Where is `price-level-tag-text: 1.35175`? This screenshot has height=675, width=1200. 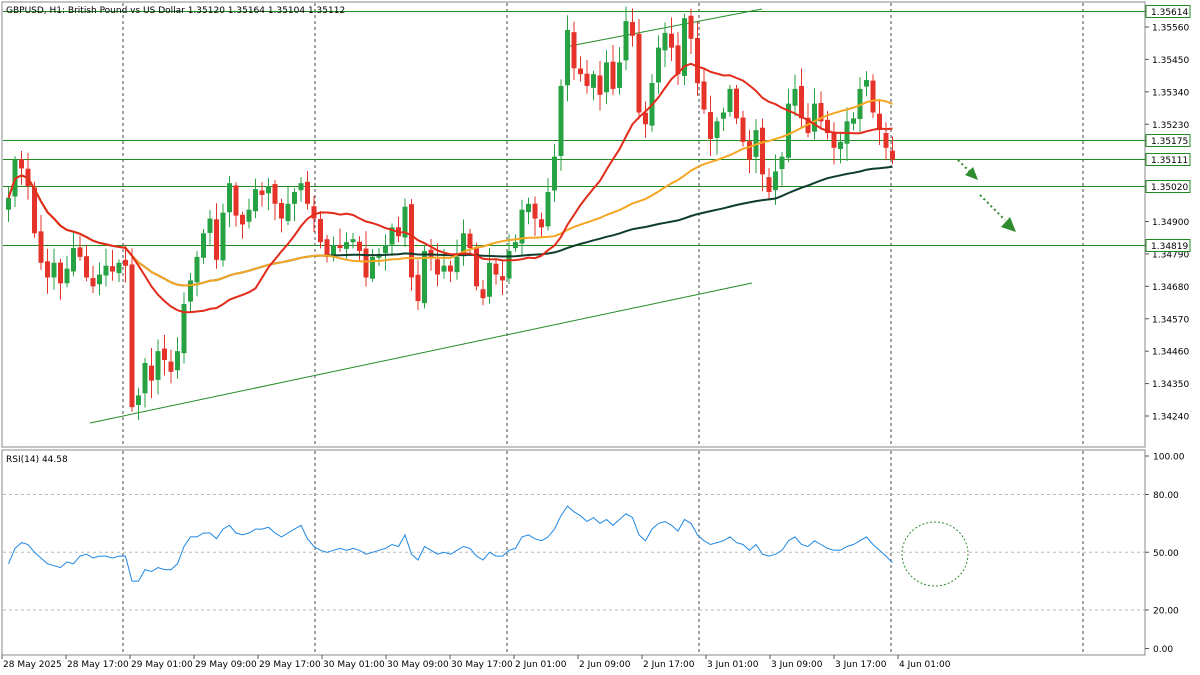 price-level-tag-text: 1.35175 is located at coordinates (1169, 142).